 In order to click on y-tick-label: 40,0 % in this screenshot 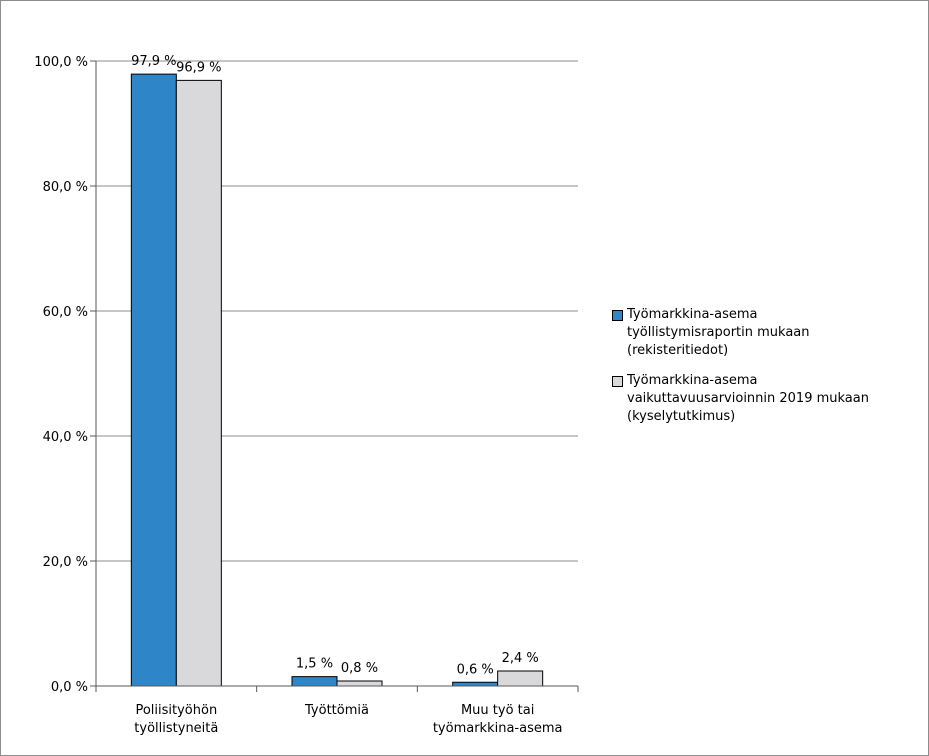, I will do `click(65, 437)`.